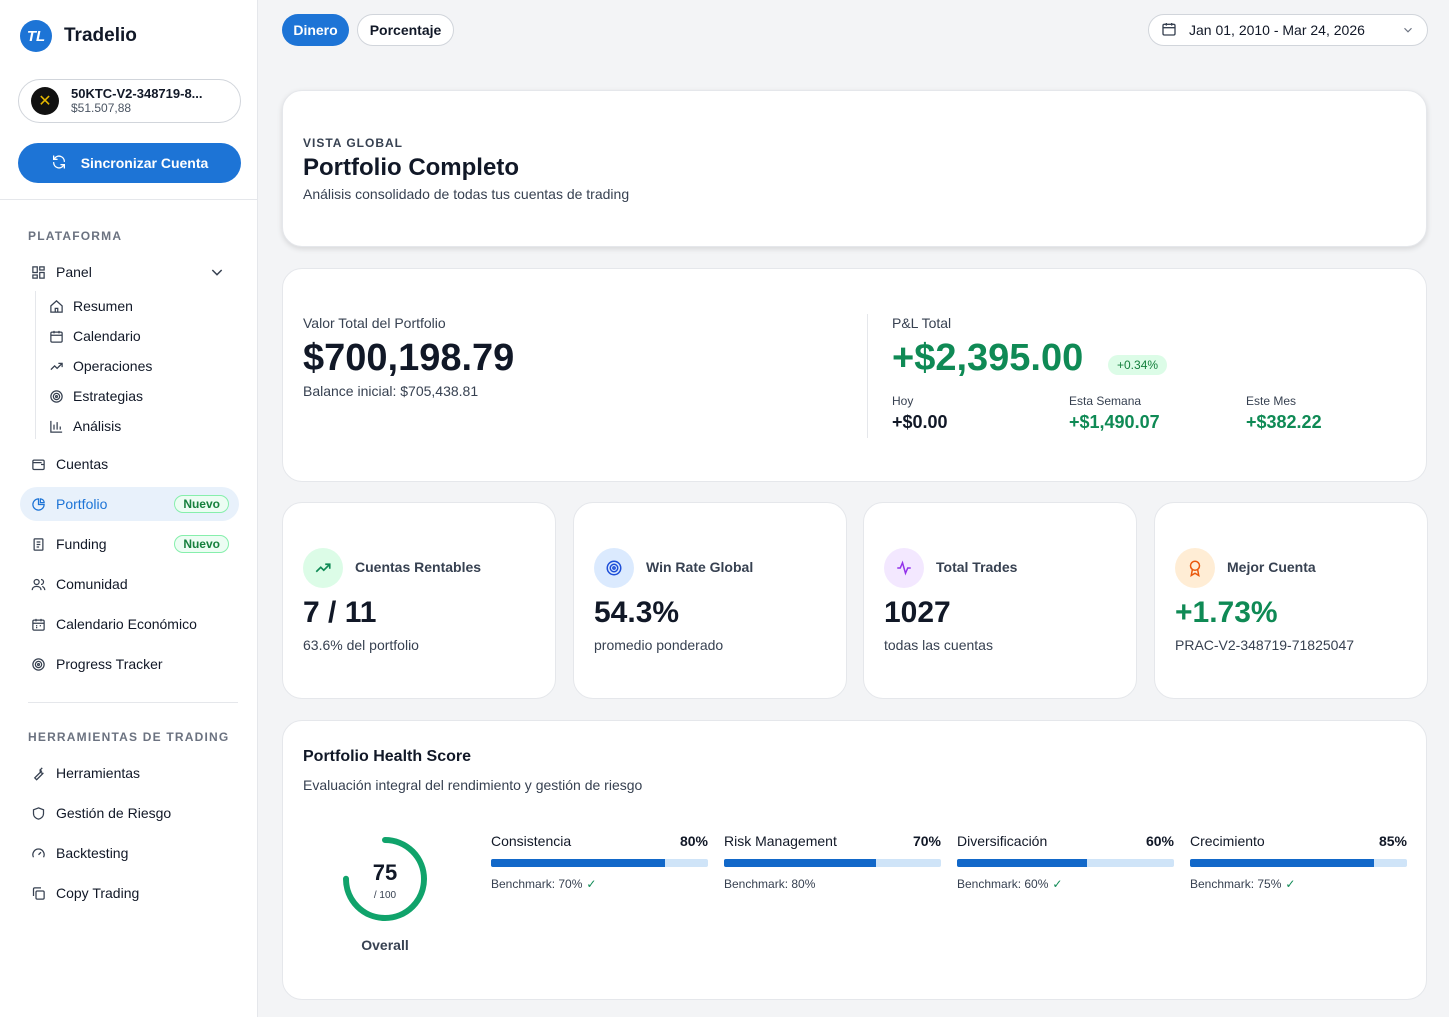  I want to click on metric-benchmark-text: Benchmark: 60%, so click(1003, 884).